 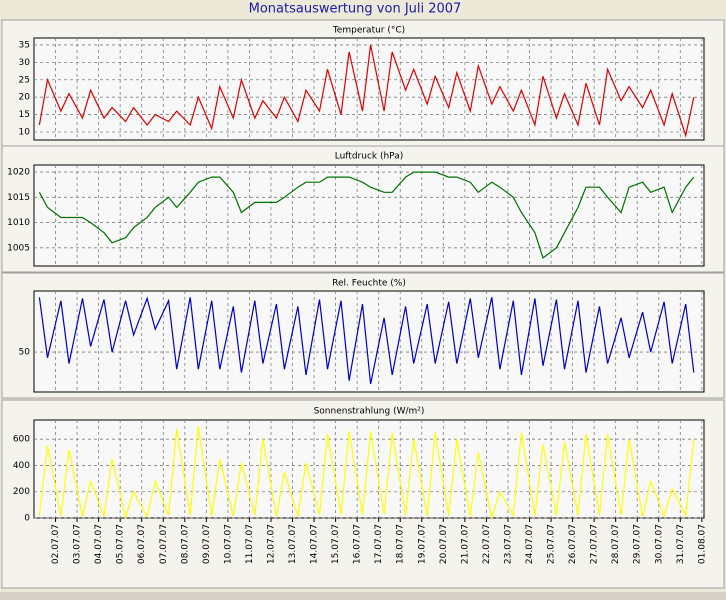 What do you see at coordinates (271, 544) in the screenshot?
I see `x-tick-label: 12.07.07` at bounding box center [271, 544].